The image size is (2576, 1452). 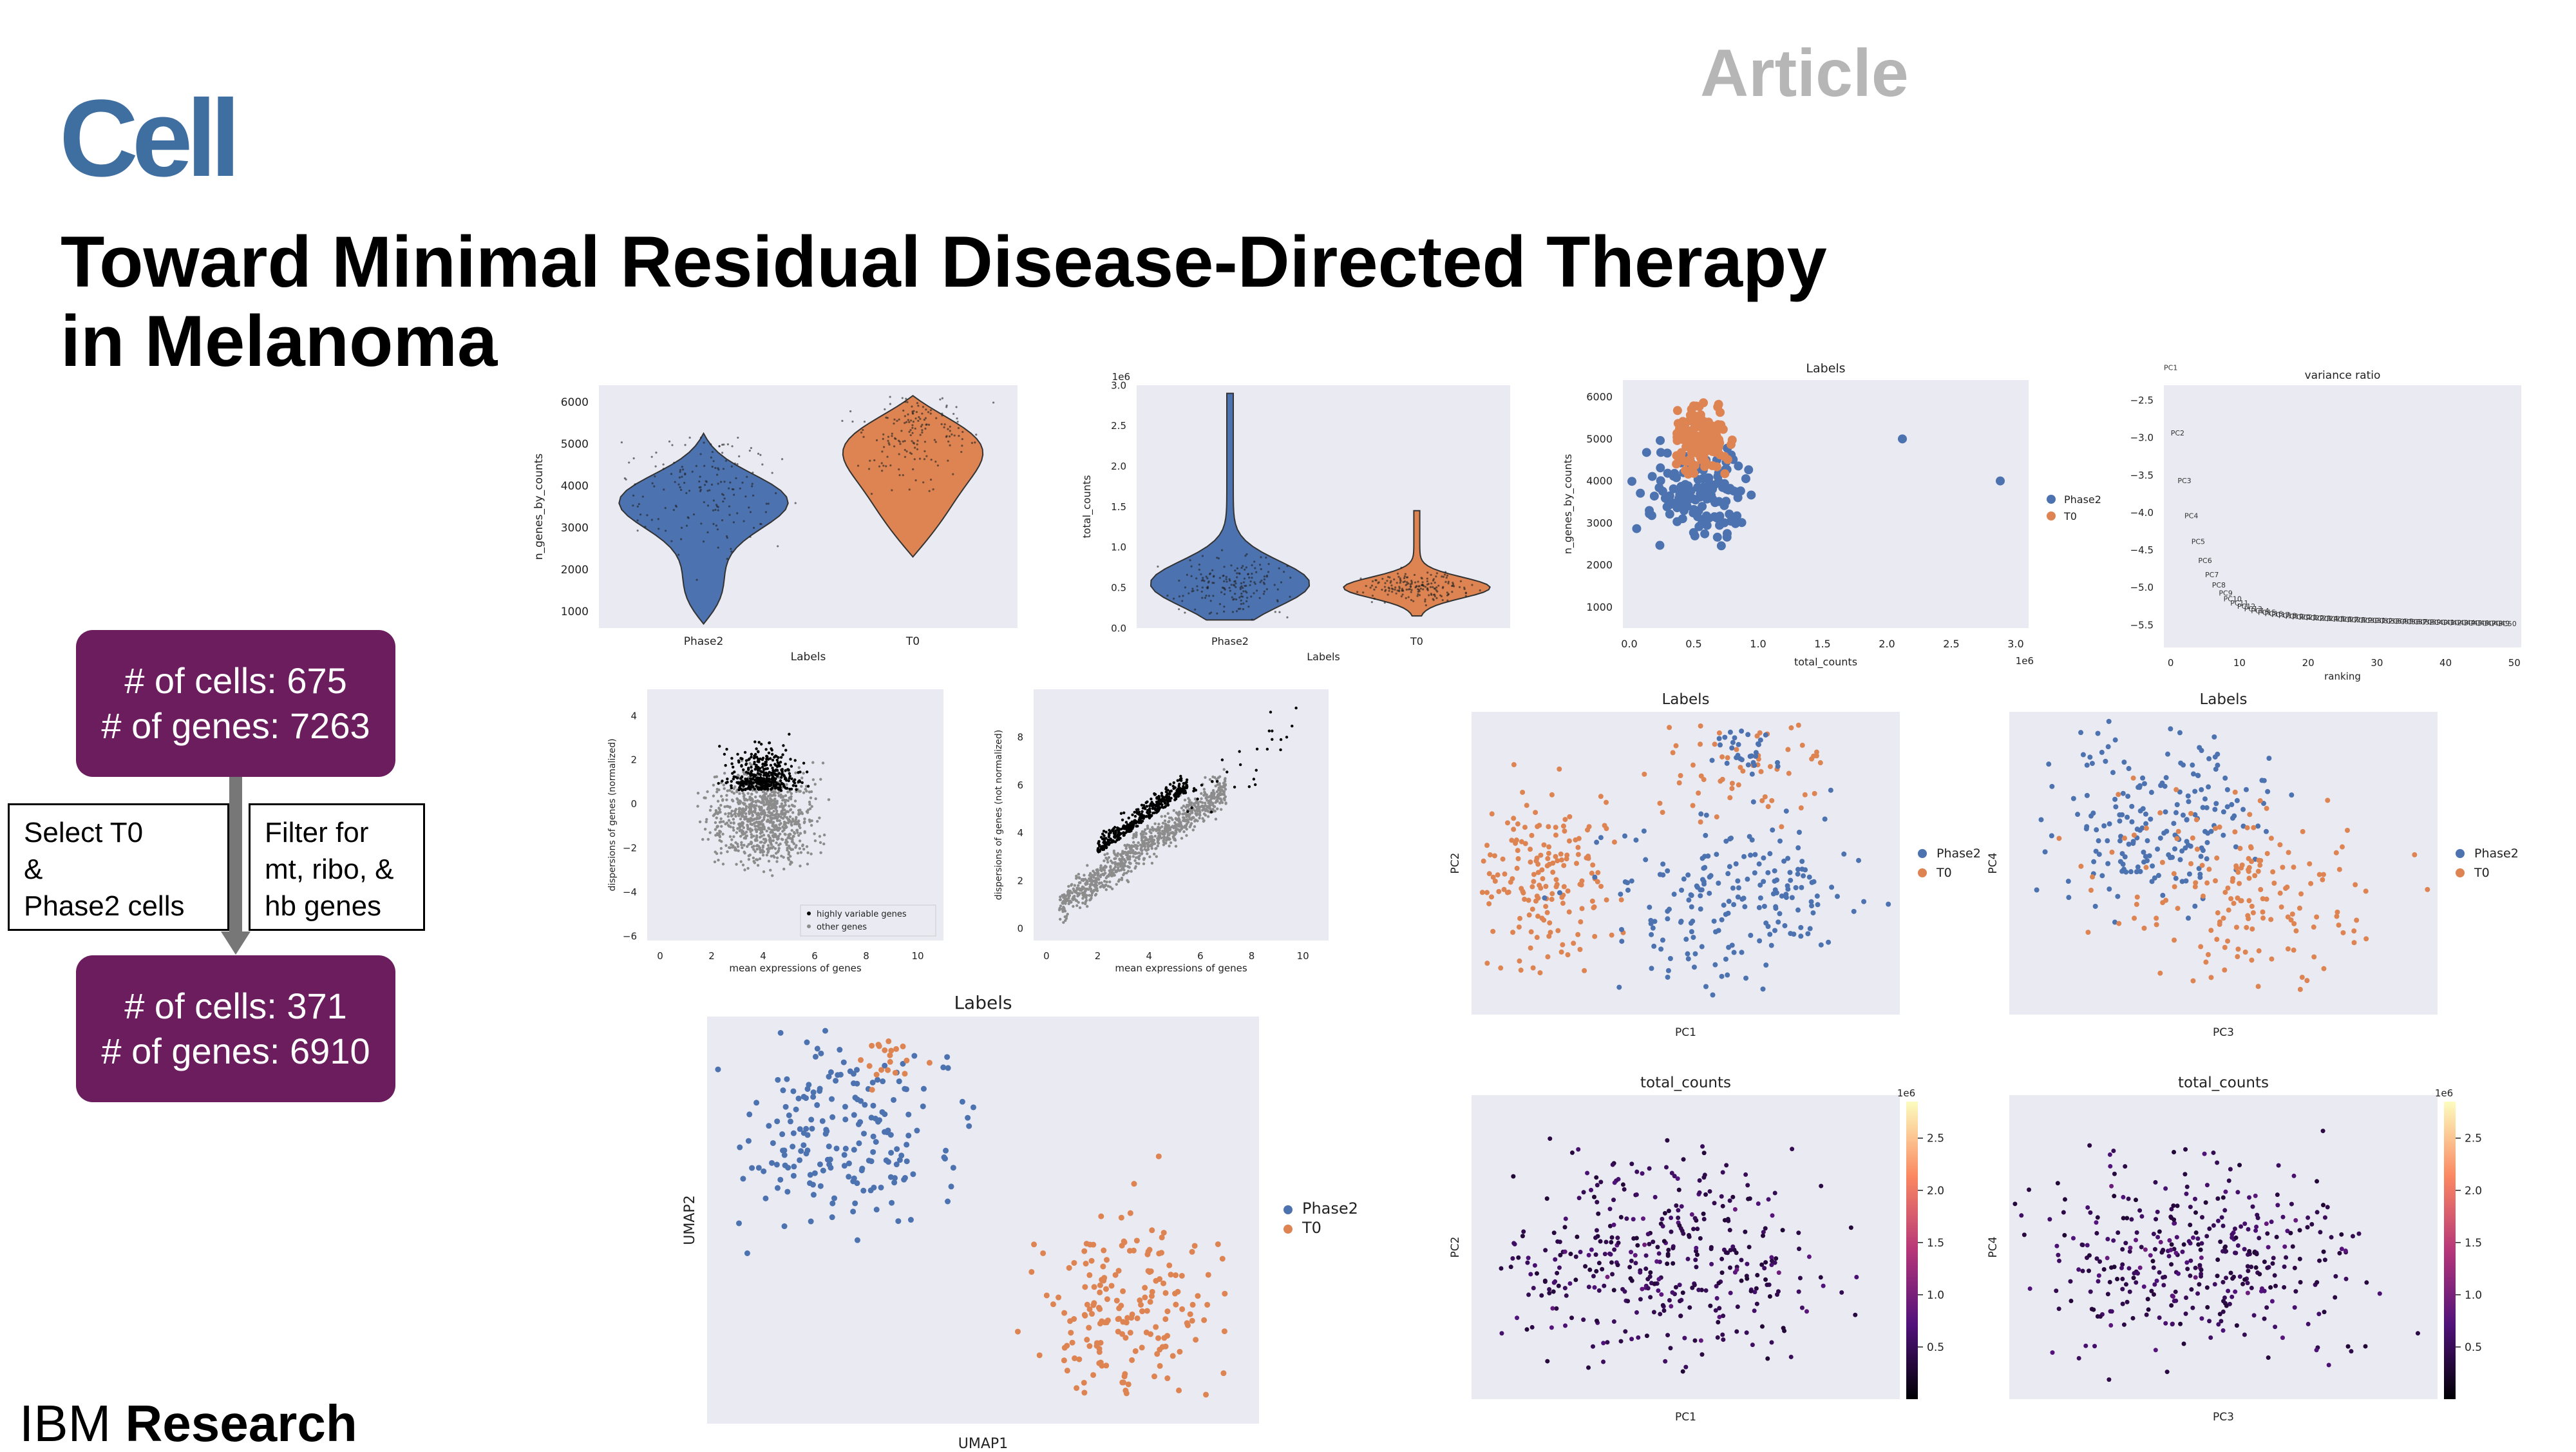 I want to click on violin-phase2, so click(x=703, y=529).